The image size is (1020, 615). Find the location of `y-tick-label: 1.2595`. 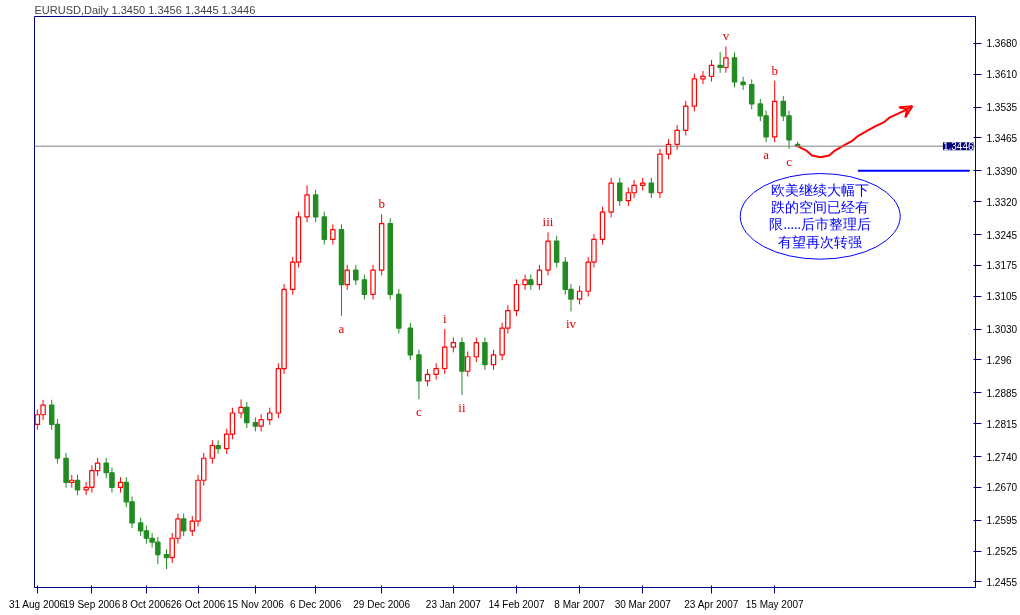

y-tick-label: 1.2595 is located at coordinates (1002, 521).